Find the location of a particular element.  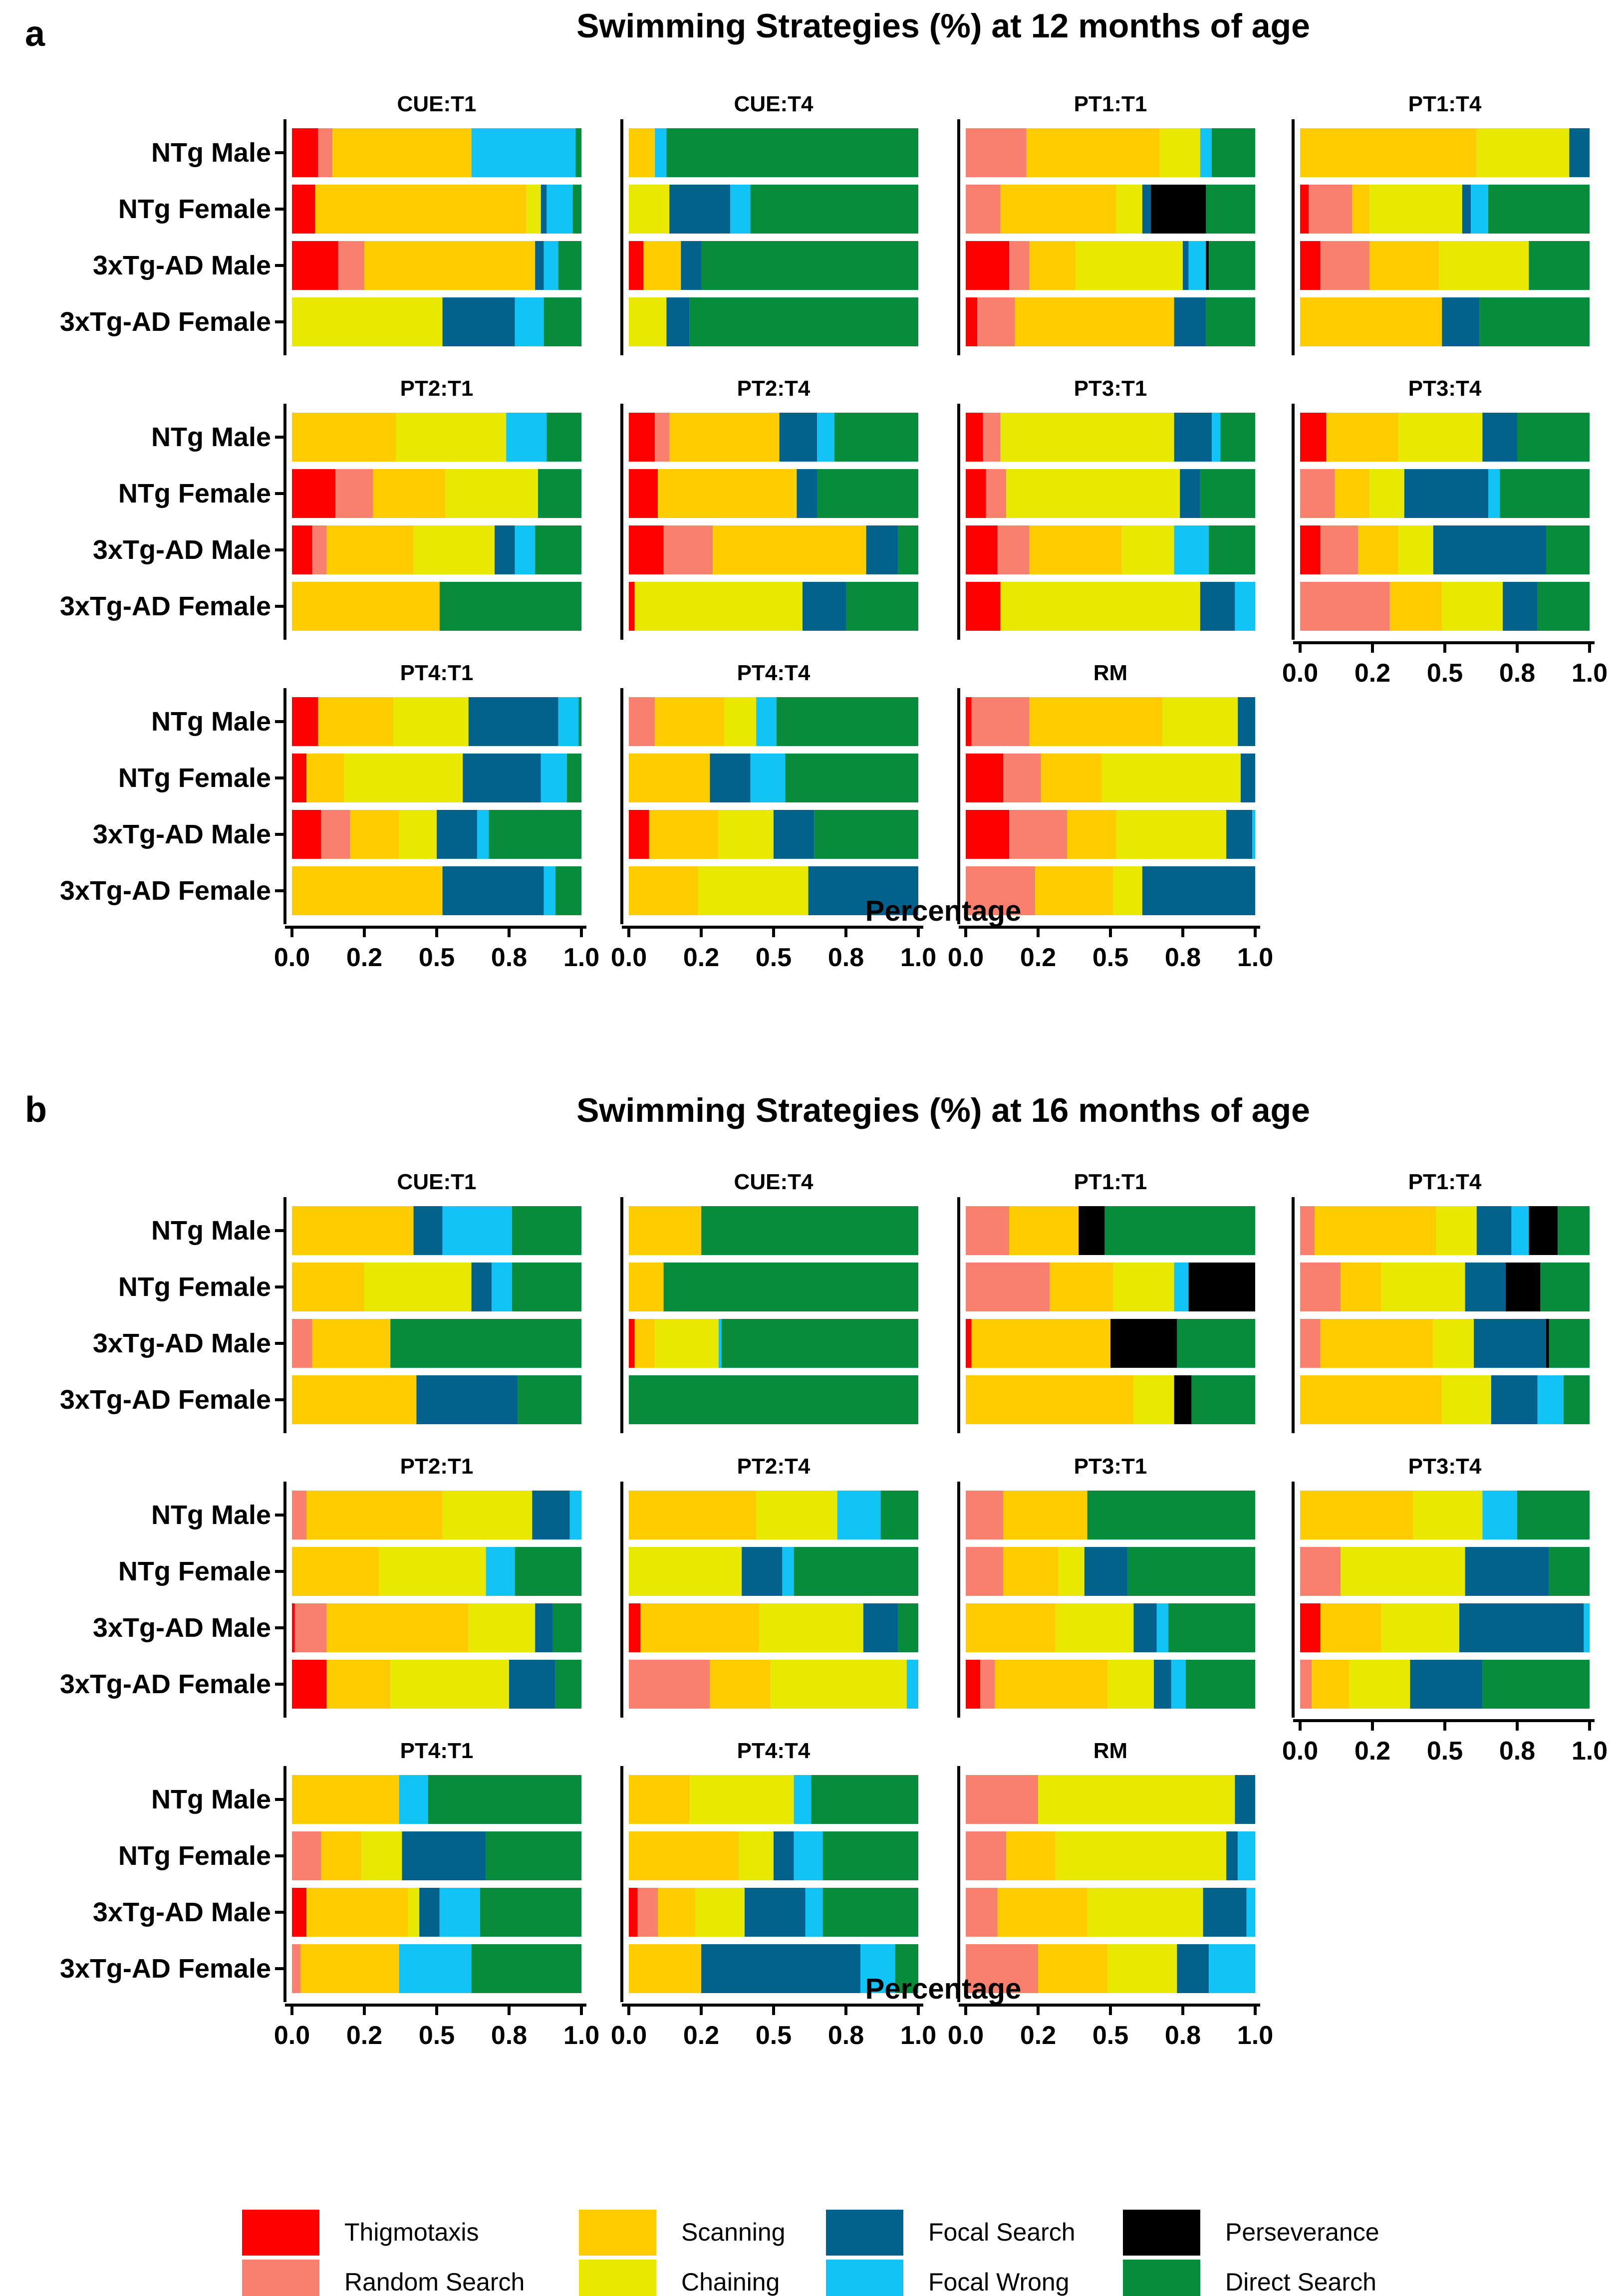

legend-swatch-direct-search is located at coordinates (1162, 2278).